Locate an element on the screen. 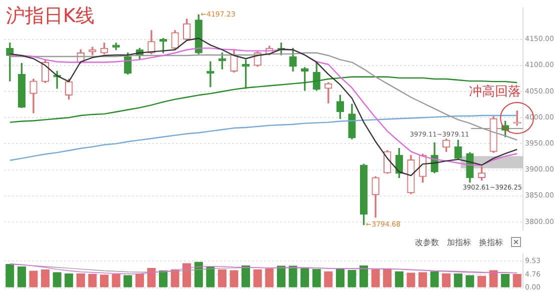 The image size is (555, 294). text: 换指标 is located at coordinates (491, 242).